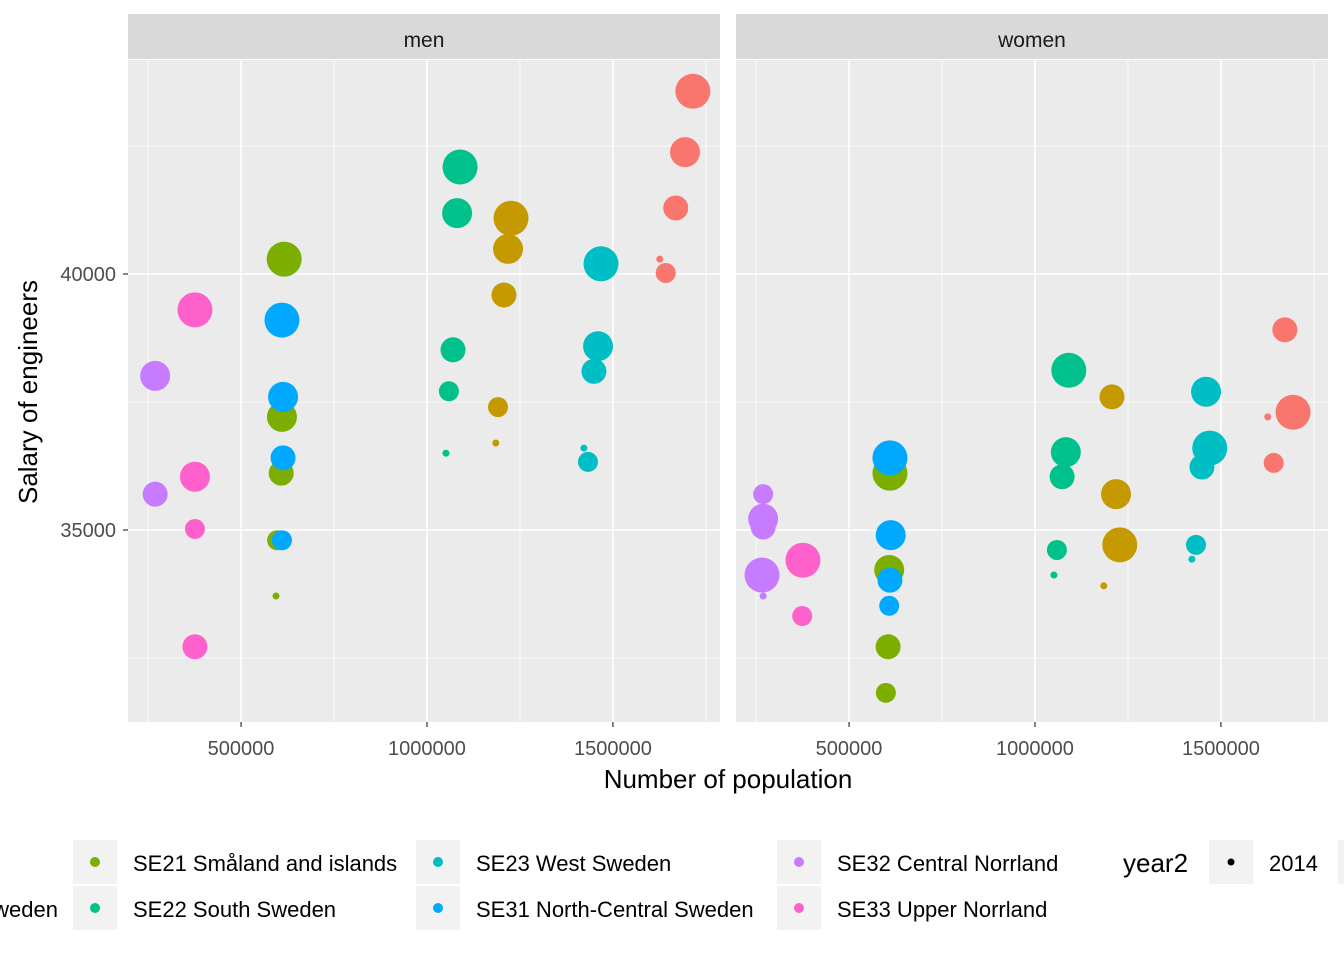 The height and width of the screenshot is (960, 1344). Describe the element at coordinates (1031, 40) in the screenshot. I see `facet-strip-label: women` at that location.